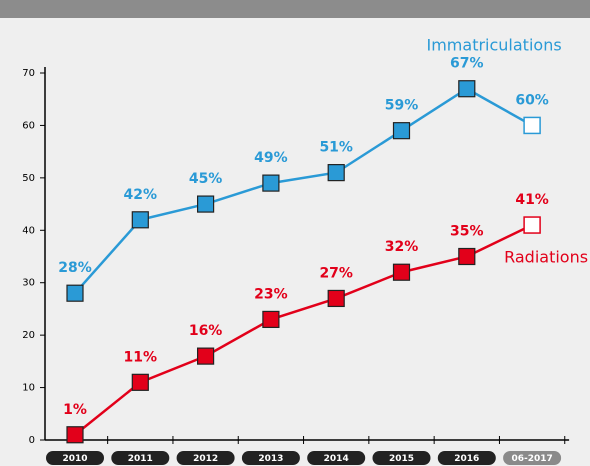  I want to click on data-label: 16%, so click(206, 331).